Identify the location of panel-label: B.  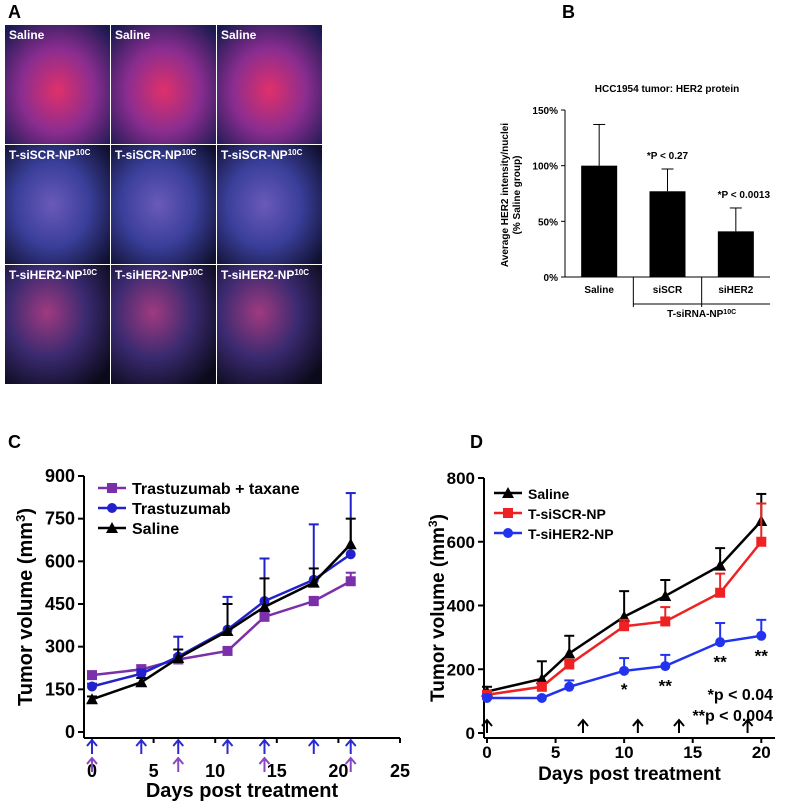
(568, 12).